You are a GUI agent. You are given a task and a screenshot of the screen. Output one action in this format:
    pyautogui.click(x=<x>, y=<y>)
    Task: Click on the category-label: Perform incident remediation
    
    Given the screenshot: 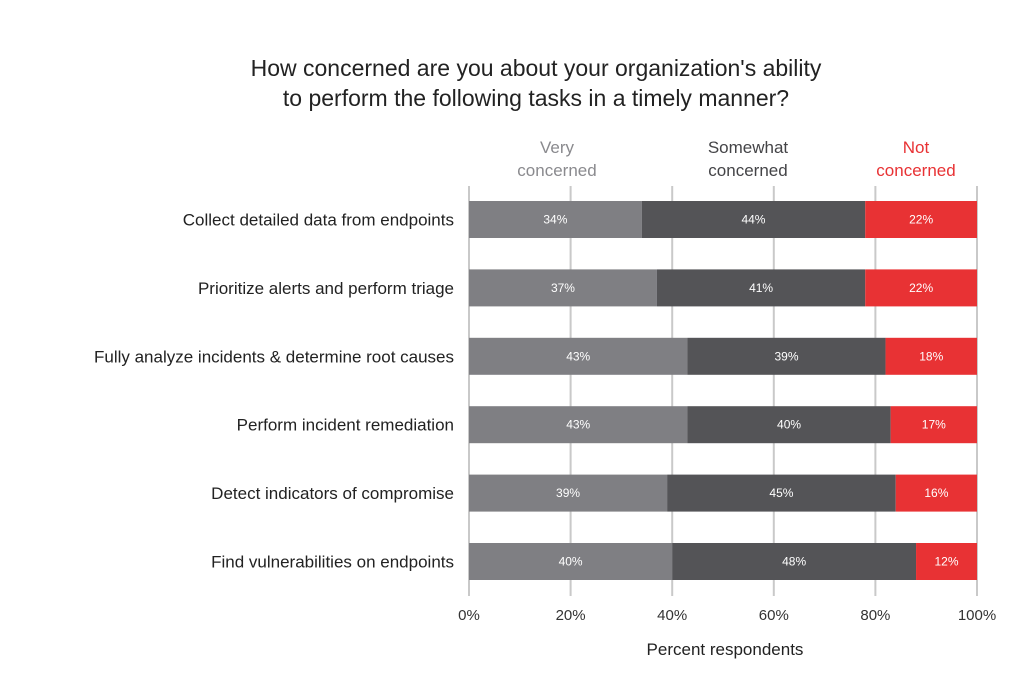 What is the action you would take?
    pyautogui.click(x=345, y=425)
    